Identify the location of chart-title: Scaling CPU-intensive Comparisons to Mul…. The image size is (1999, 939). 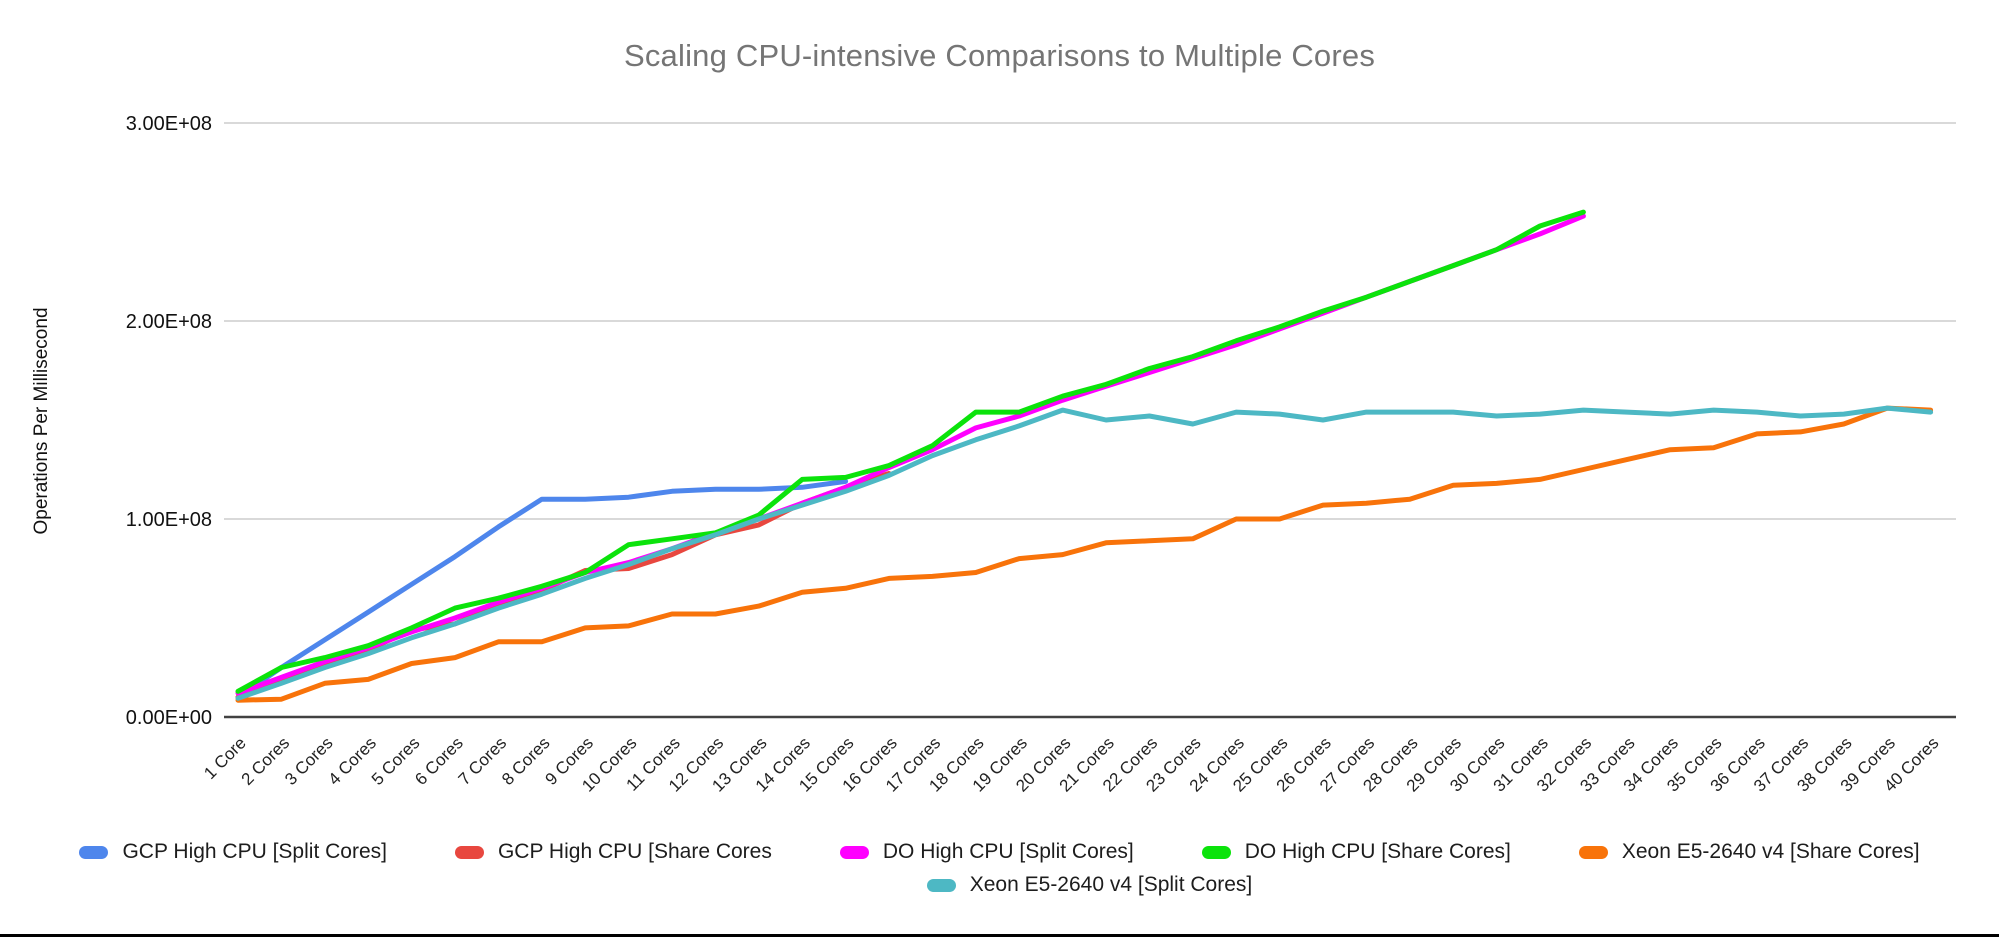
(999, 55).